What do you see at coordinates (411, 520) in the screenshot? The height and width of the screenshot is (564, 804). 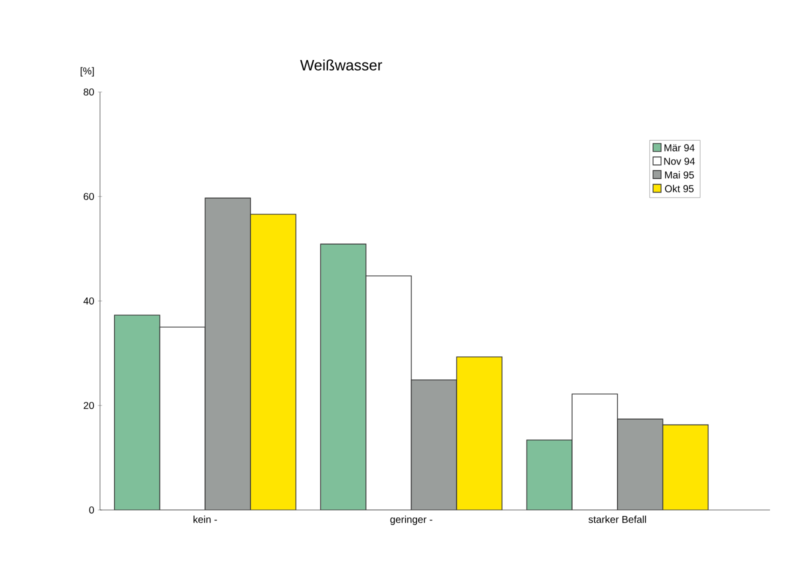 I see `x-tick-label: geringer -` at bounding box center [411, 520].